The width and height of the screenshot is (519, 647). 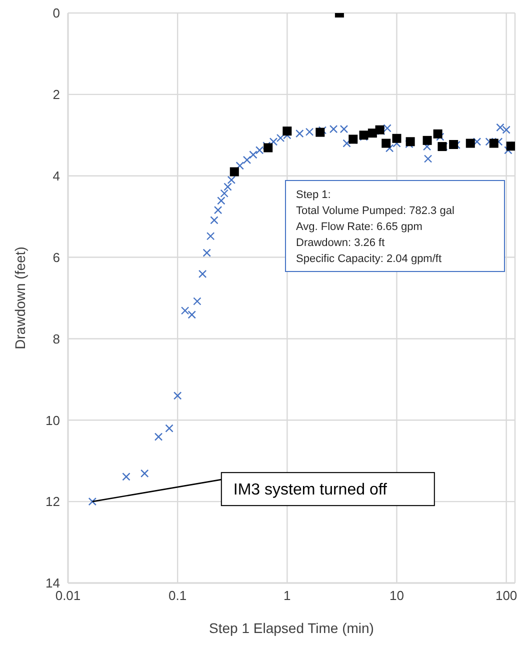 I want to click on y-tick-label: 14, so click(x=53, y=583).